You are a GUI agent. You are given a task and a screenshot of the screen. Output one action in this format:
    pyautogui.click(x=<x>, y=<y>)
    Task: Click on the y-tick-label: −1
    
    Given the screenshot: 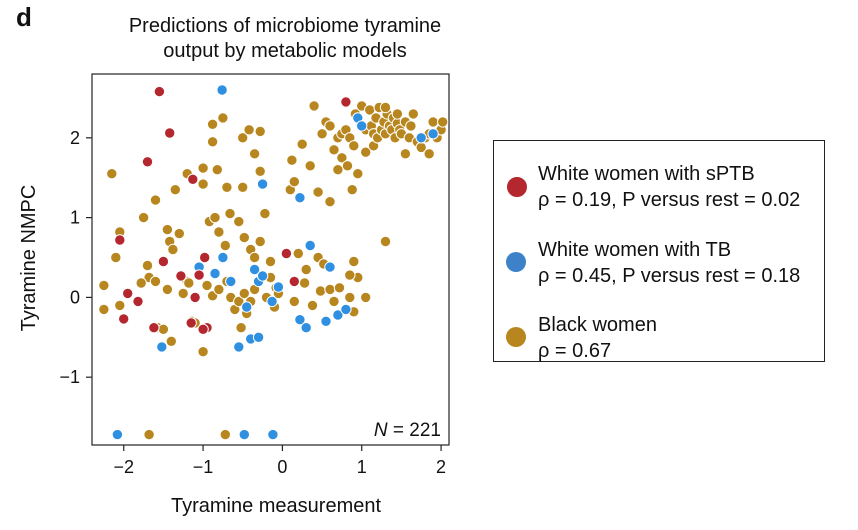 What is the action you would take?
    pyautogui.click(x=69, y=377)
    